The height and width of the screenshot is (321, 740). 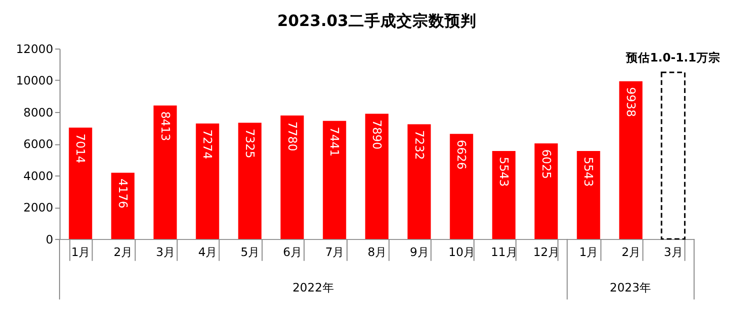 What do you see at coordinates (35, 49) in the screenshot?
I see `y-tick-label: 12000` at bounding box center [35, 49].